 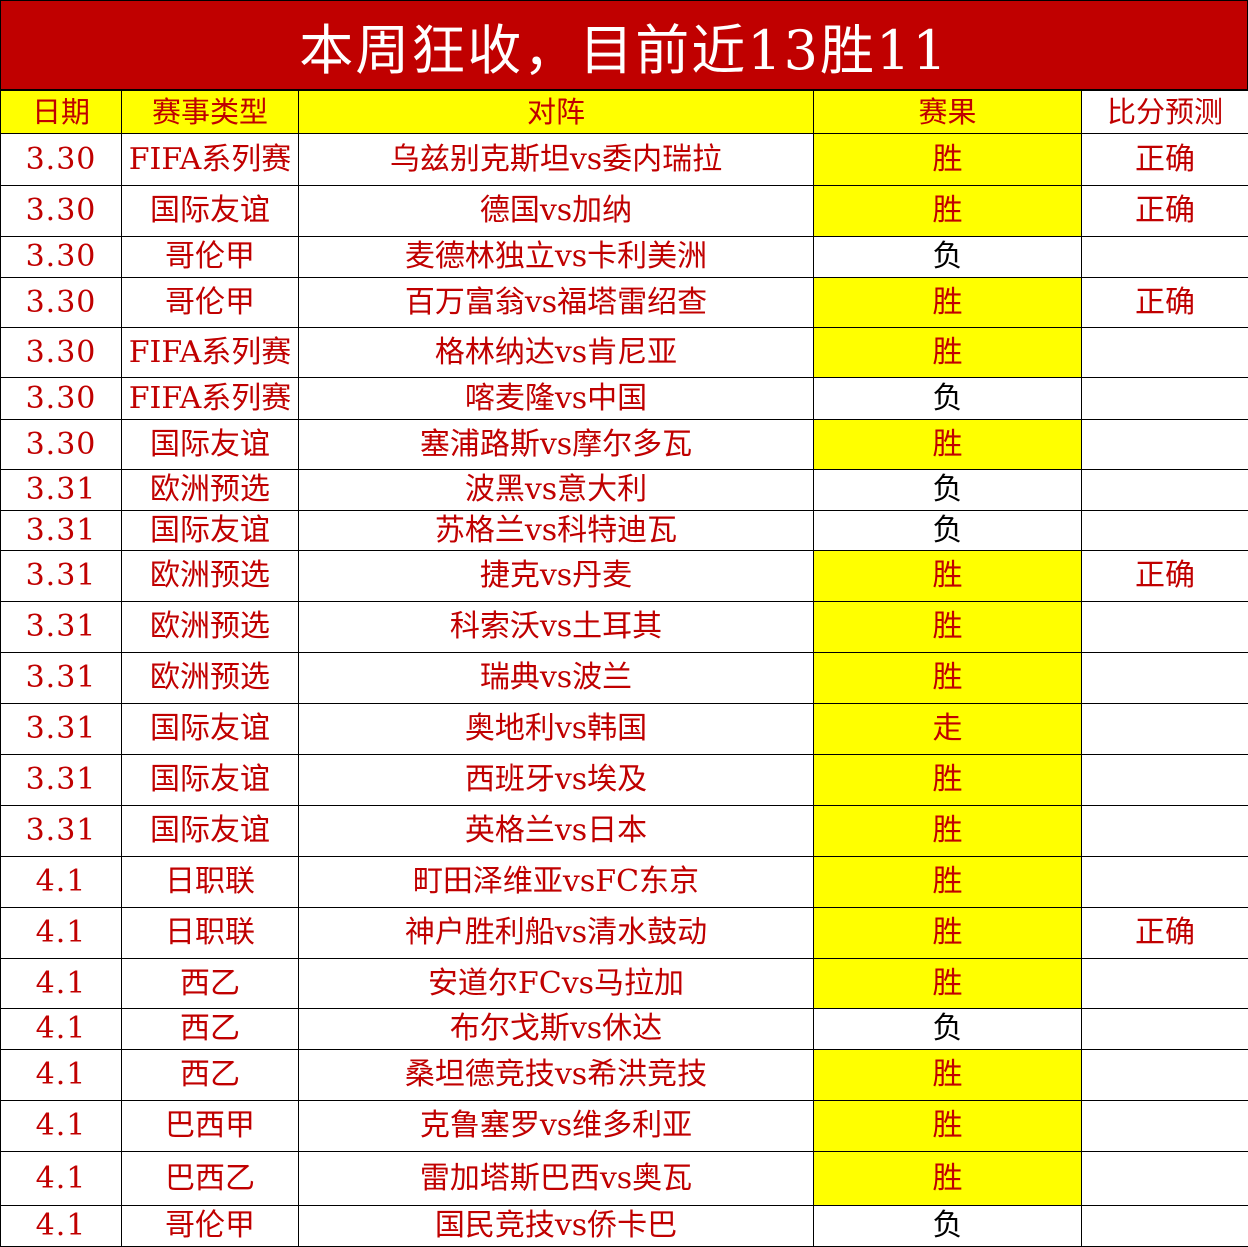 I want to click on match-cell: 波黑vs意大利, so click(x=556, y=490).